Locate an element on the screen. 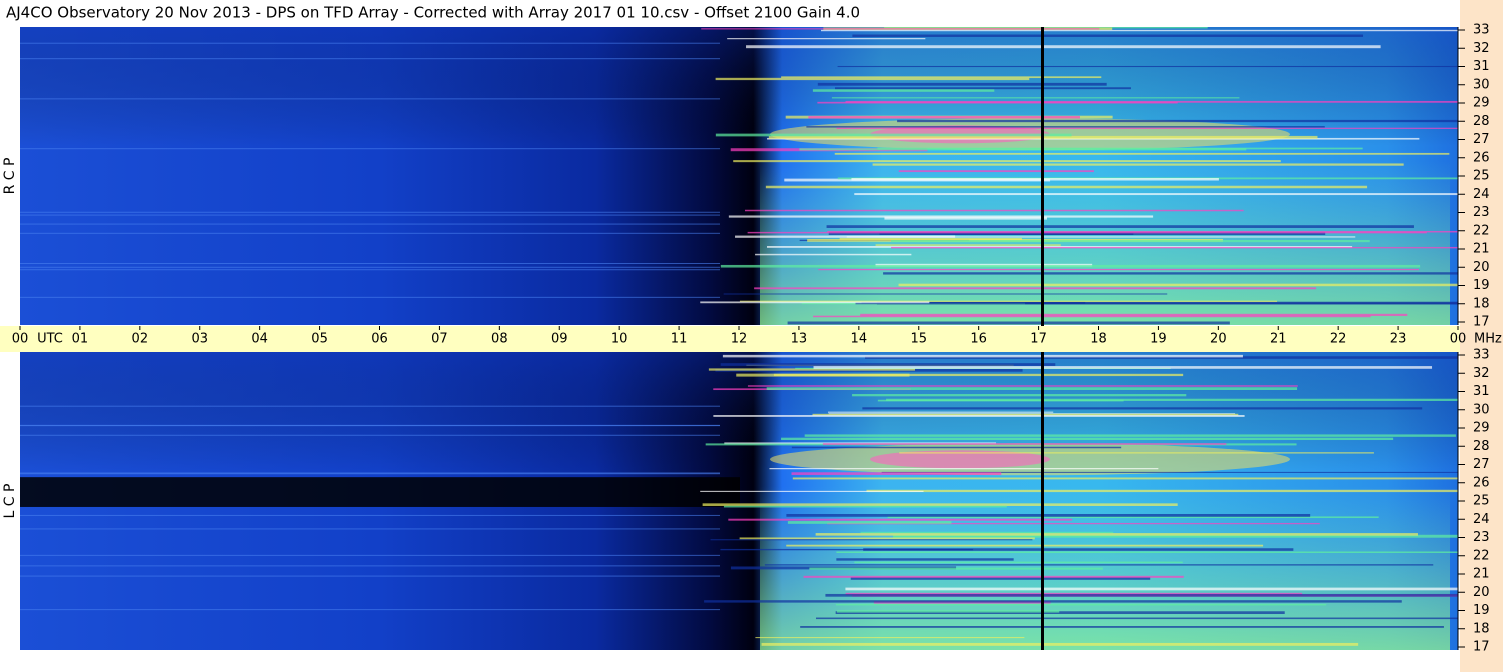 The image size is (1503, 672). freq-tick-label: 23 is located at coordinates (1481, 537).